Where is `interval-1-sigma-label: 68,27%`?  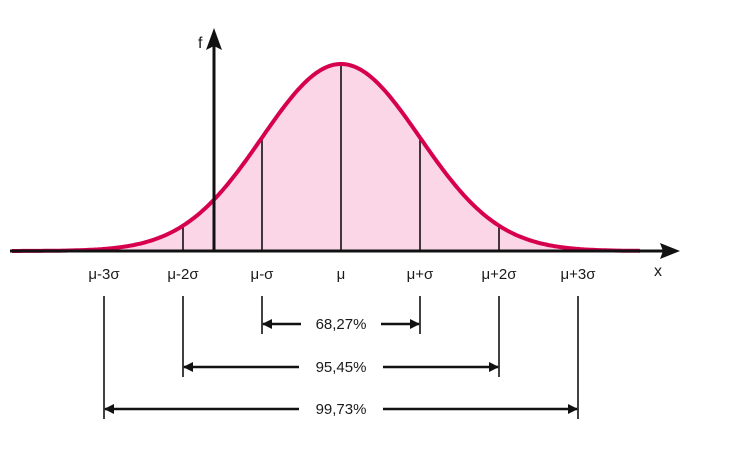
interval-1-sigma-label: 68,27% is located at coordinates (341, 324).